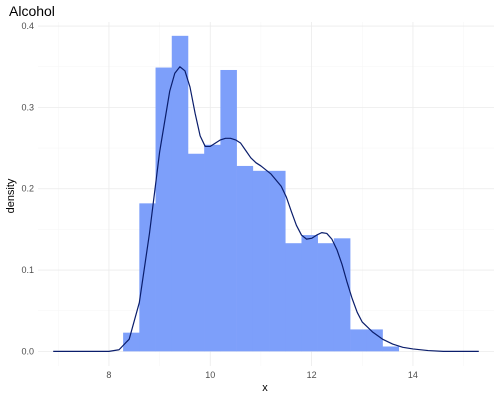 This screenshot has width=500, height=400. What do you see at coordinates (265, 388) in the screenshot?
I see `x-axis-title: x` at bounding box center [265, 388].